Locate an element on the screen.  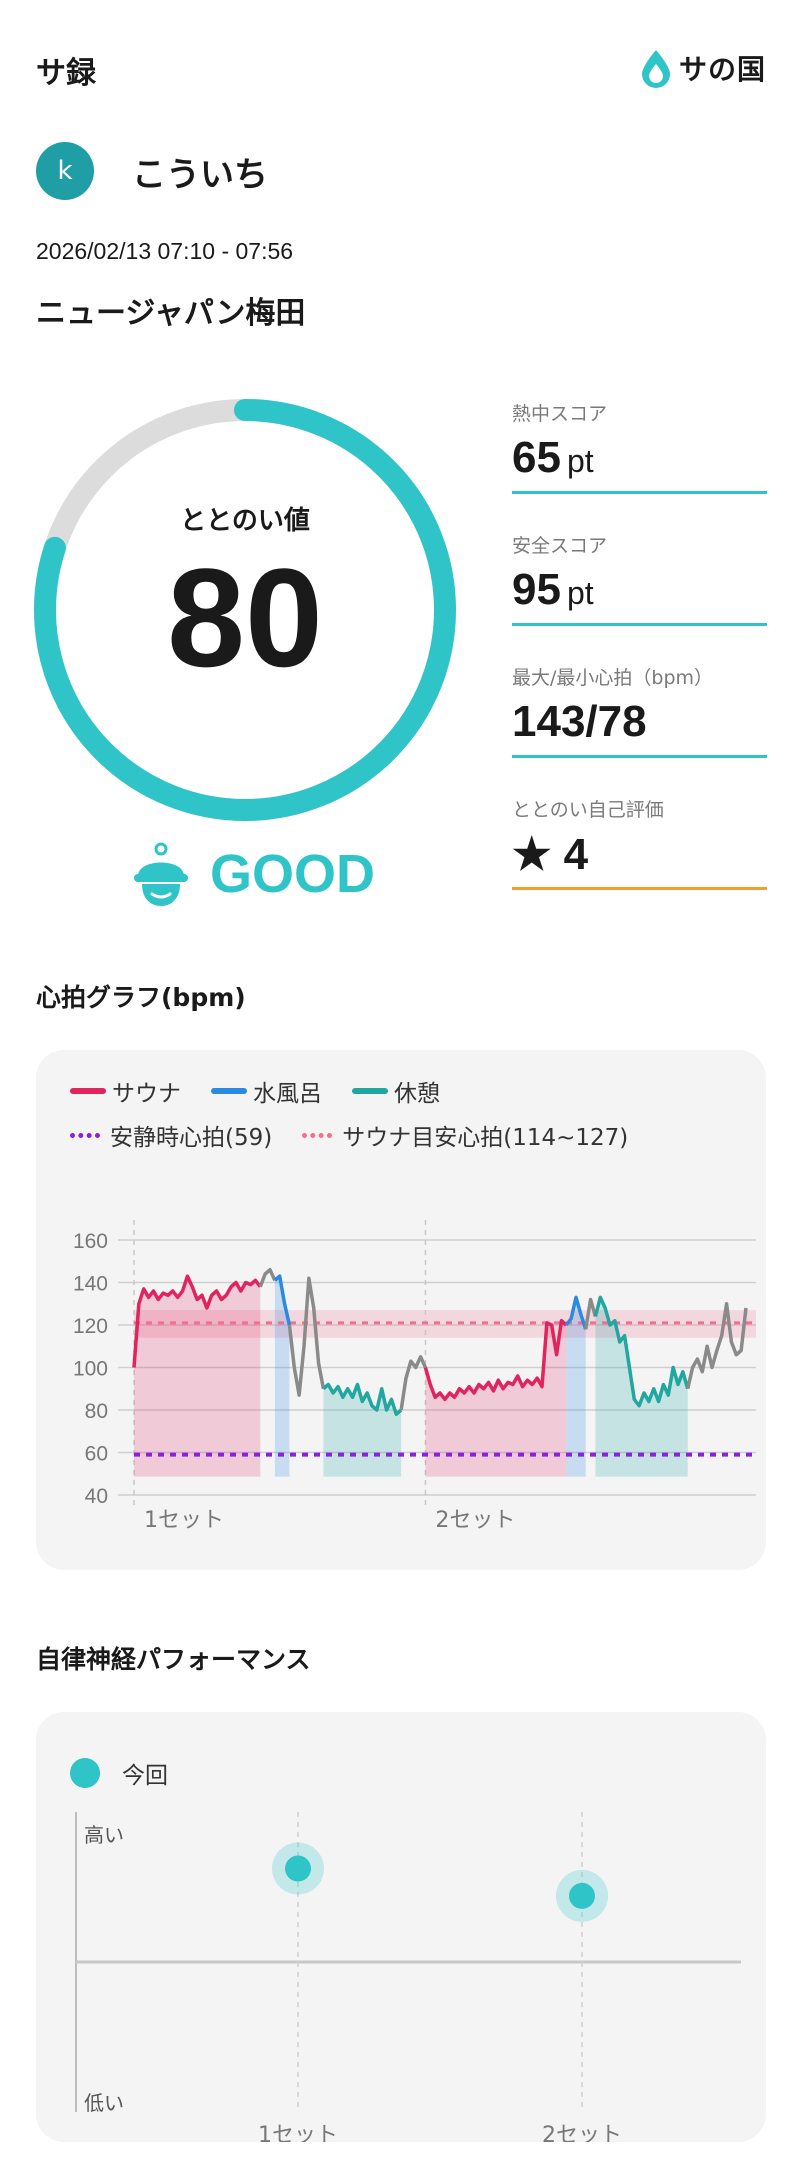
water-drop-icon is located at coordinates (655, 69).